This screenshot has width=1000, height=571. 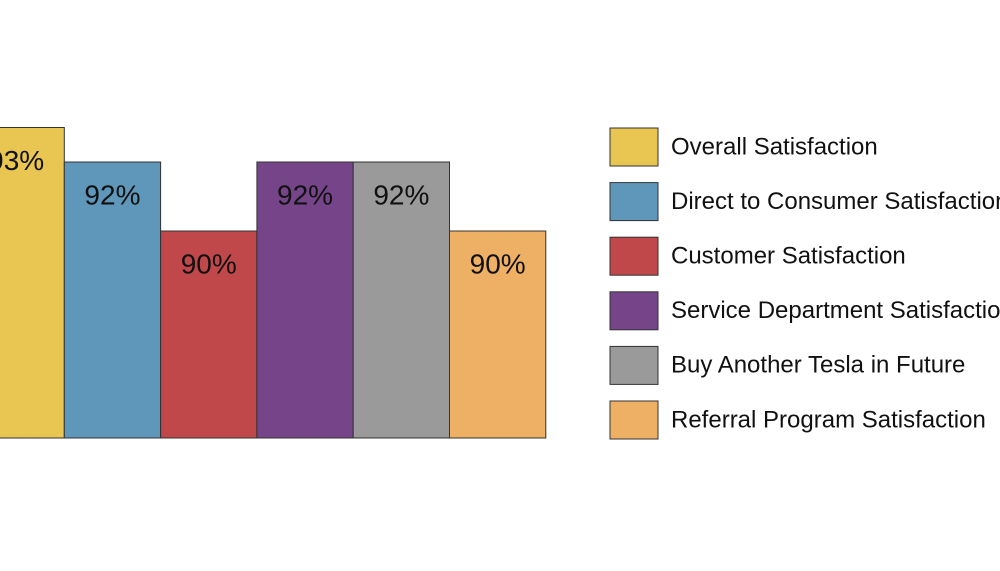 I want to click on legend-label: Referral Program Satisfaction, so click(x=828, y=419).